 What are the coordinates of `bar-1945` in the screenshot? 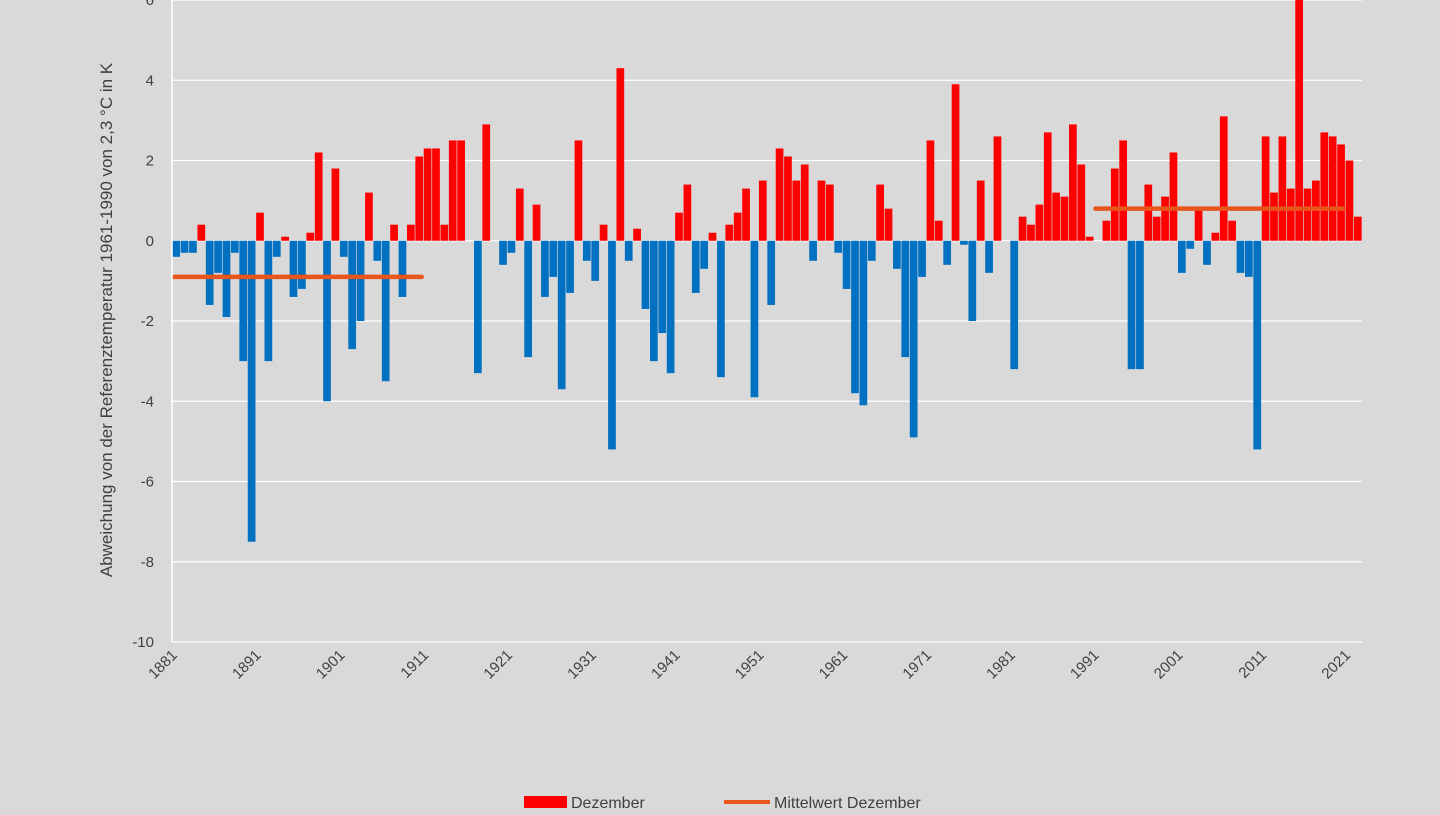 It's located at (712, 236).